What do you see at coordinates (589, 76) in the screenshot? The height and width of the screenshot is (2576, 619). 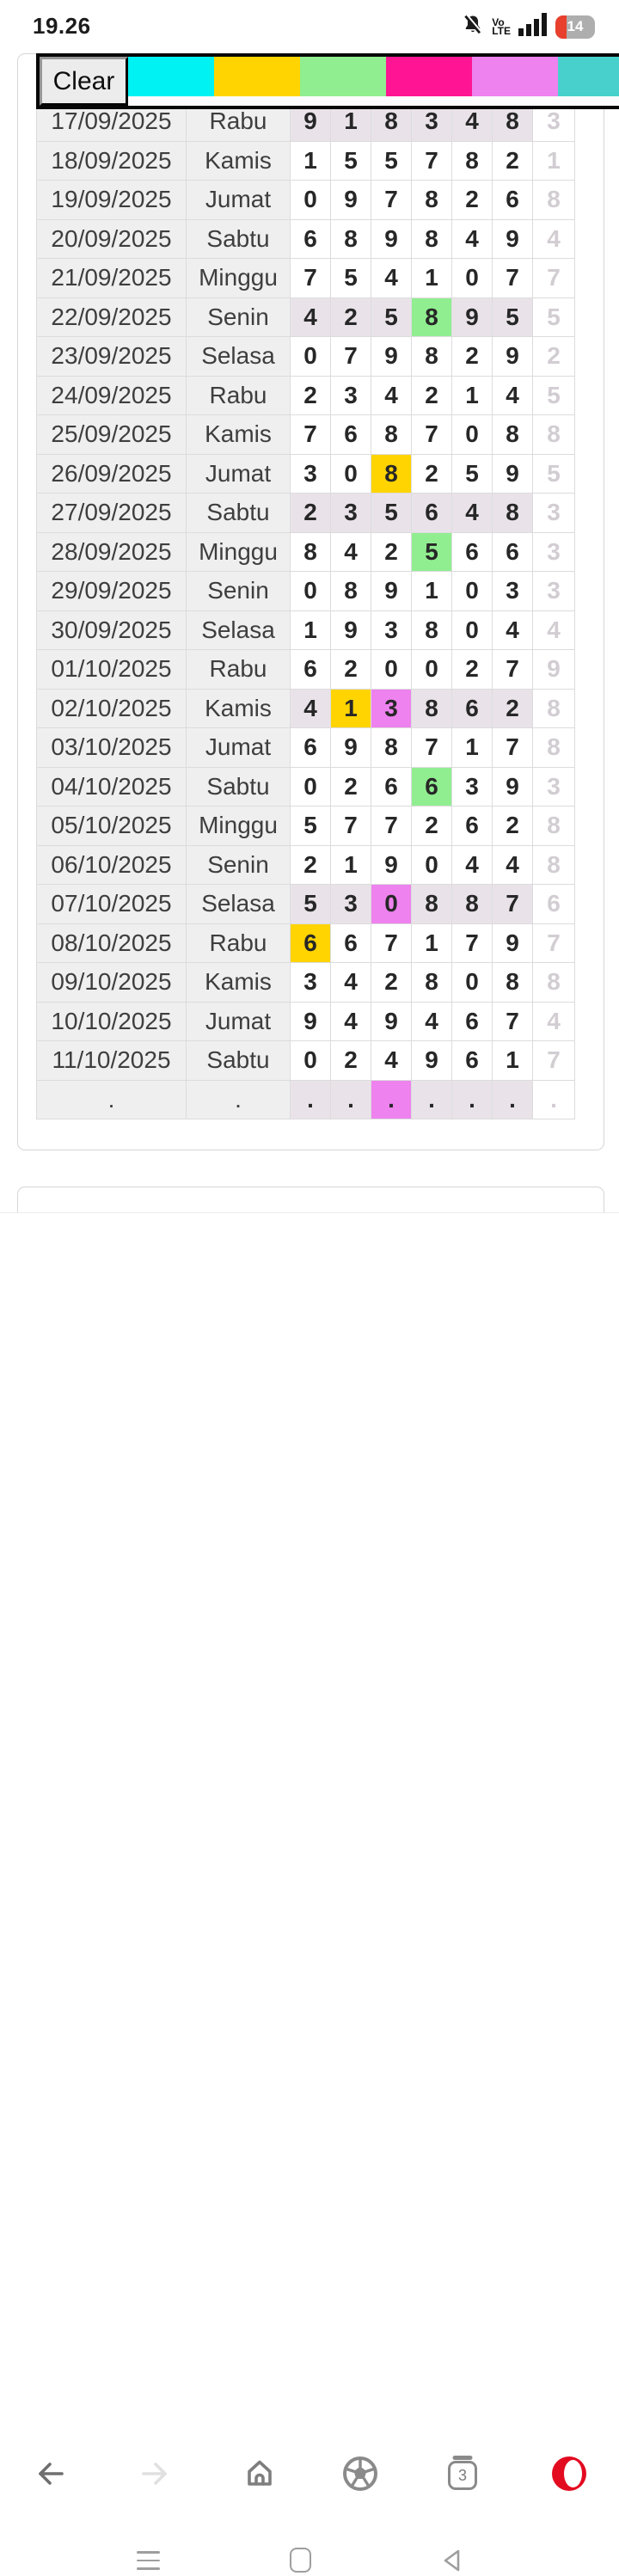 I see `palette-swatch-teal` at bounding box center [589, 76].